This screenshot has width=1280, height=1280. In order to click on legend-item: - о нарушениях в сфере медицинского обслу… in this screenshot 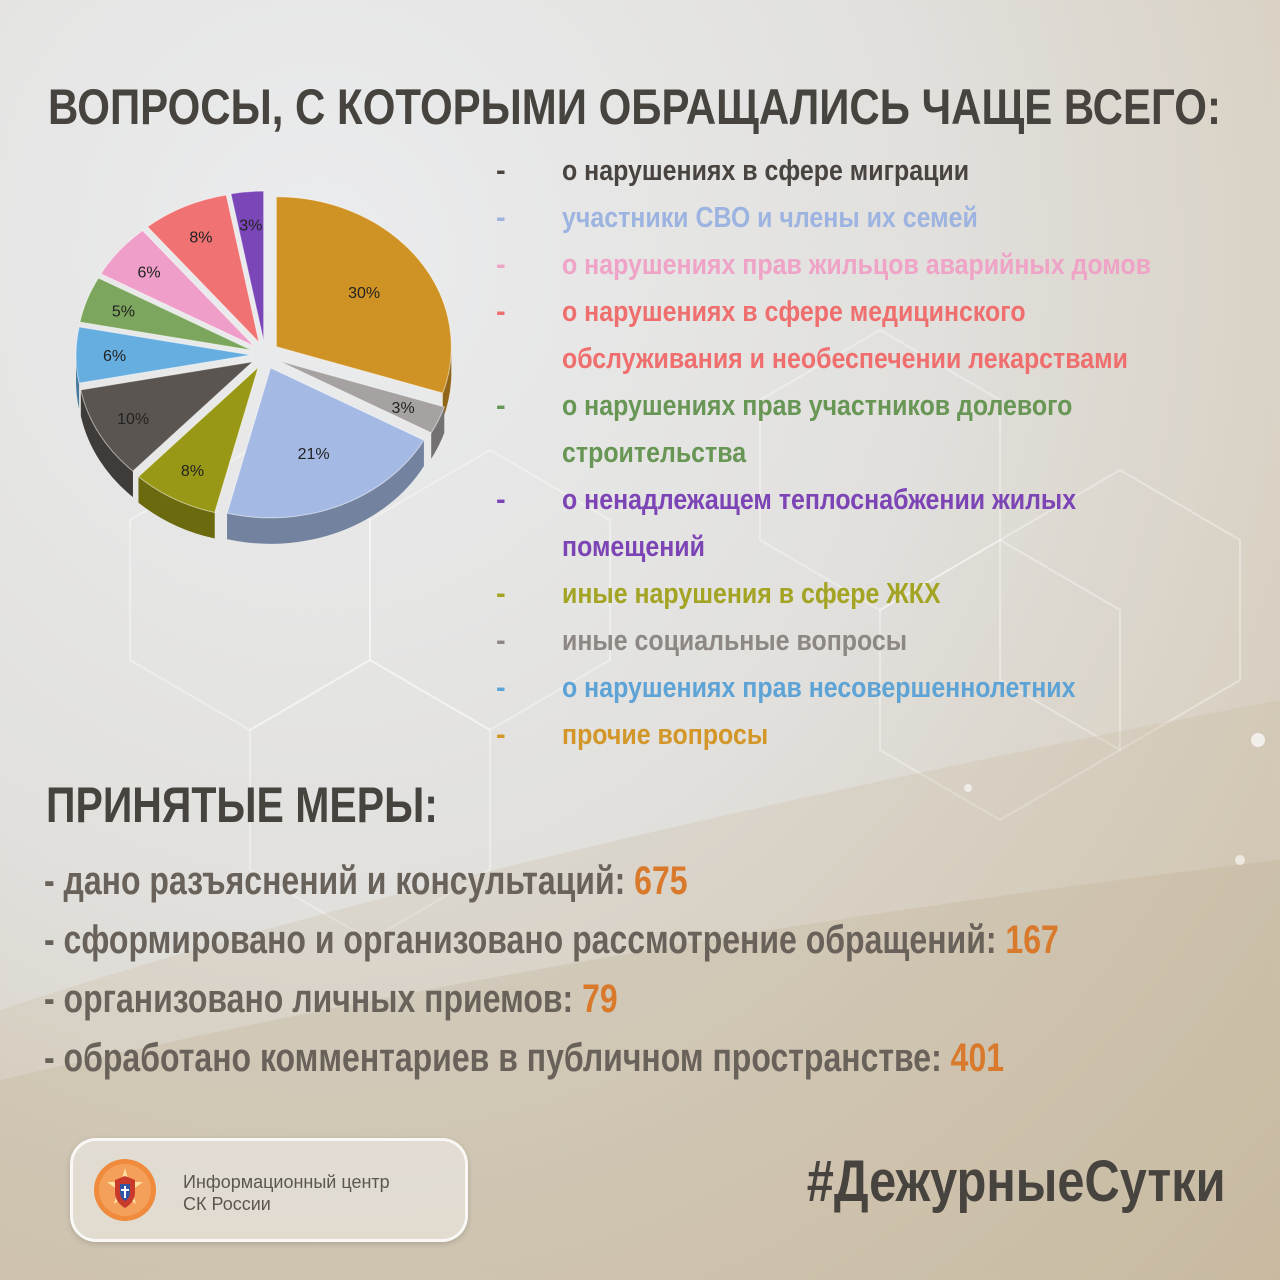, I will do `click(880, 336)`.